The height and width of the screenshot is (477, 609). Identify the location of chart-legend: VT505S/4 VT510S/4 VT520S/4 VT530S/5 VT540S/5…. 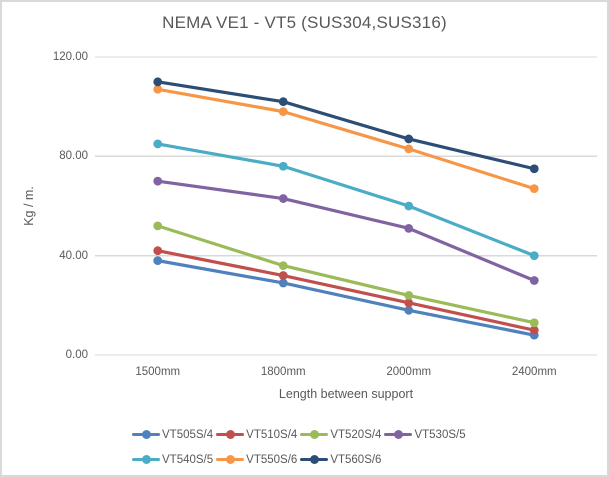
(300, 447).